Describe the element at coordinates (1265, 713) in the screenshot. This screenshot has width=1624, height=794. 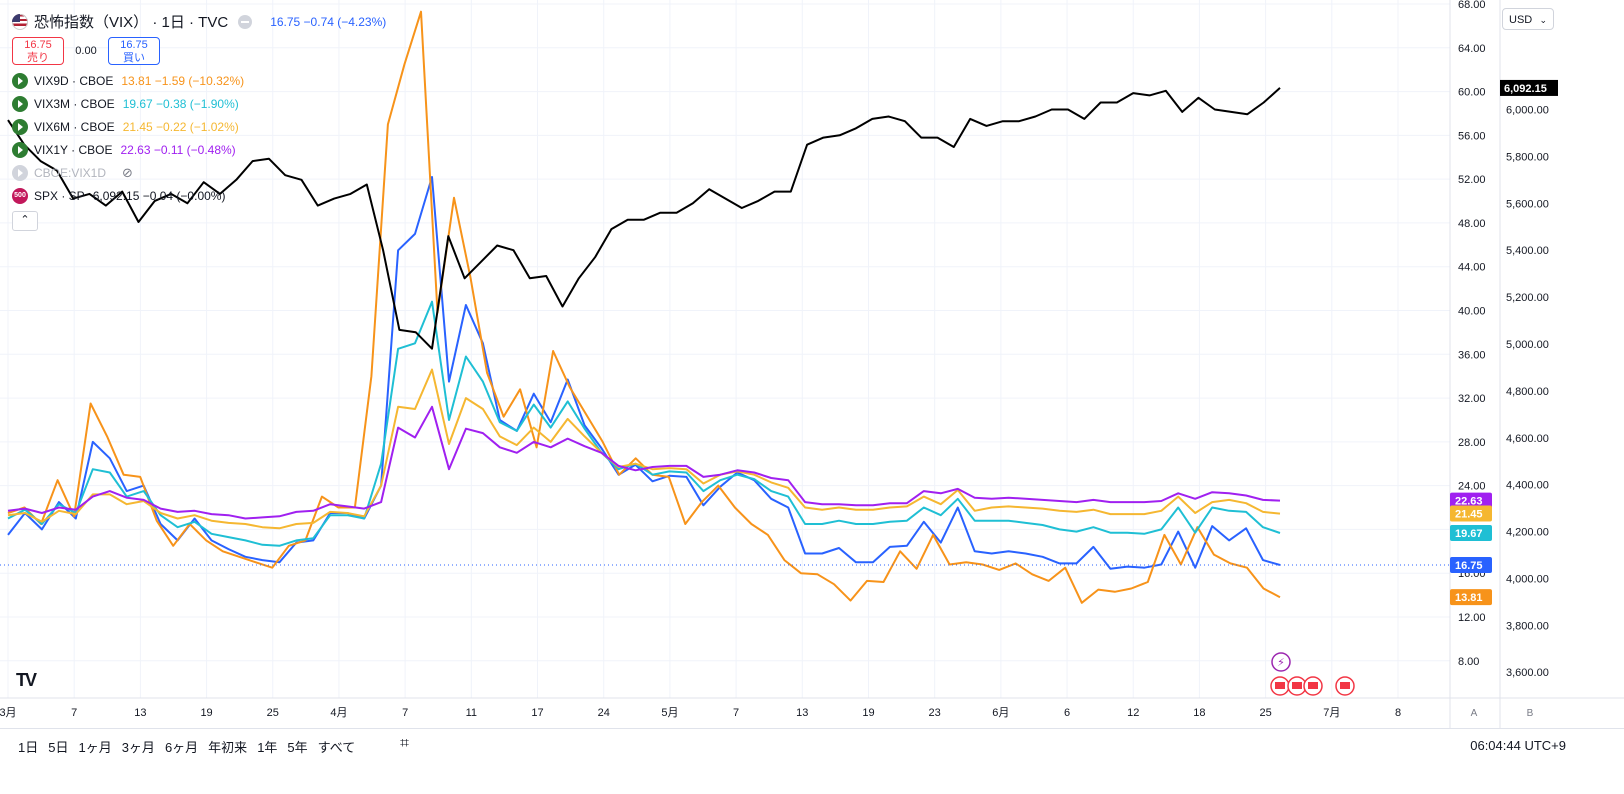
I see `time-axis-tick-label: 25` at that location.